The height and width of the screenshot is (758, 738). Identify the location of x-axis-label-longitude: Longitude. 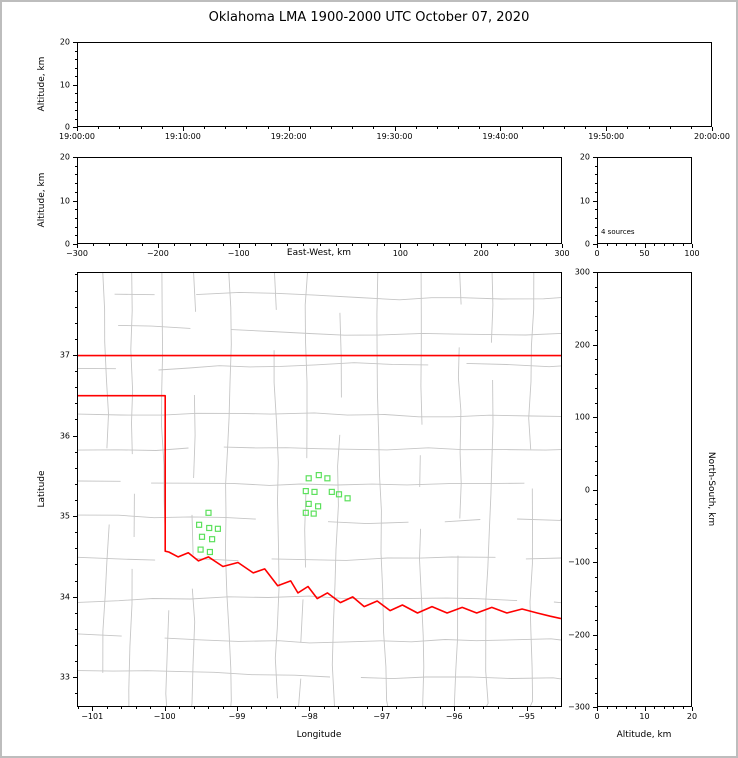
(319, 735).